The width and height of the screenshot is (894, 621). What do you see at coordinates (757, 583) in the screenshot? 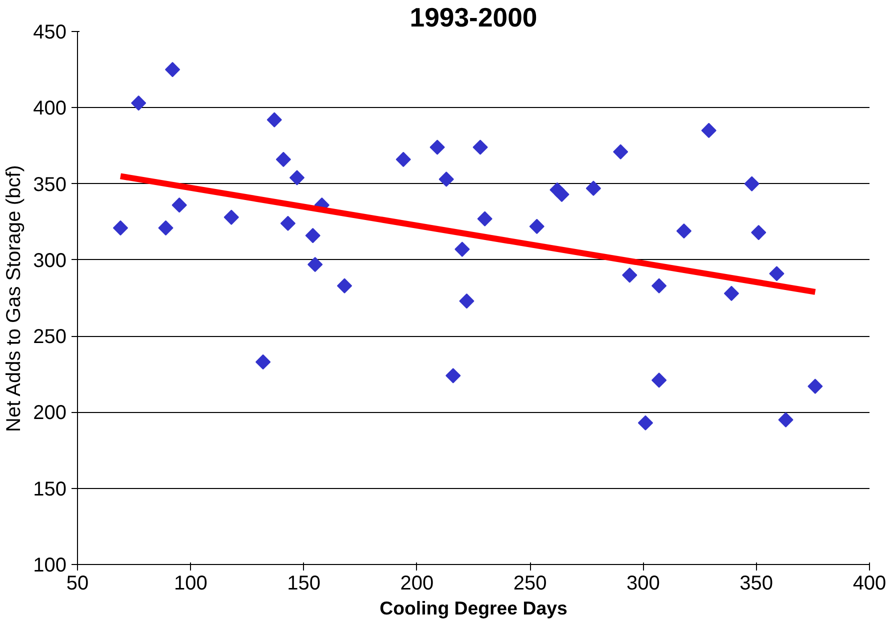
I see `x-tick-label: 350` at bounding box center [757, 583].